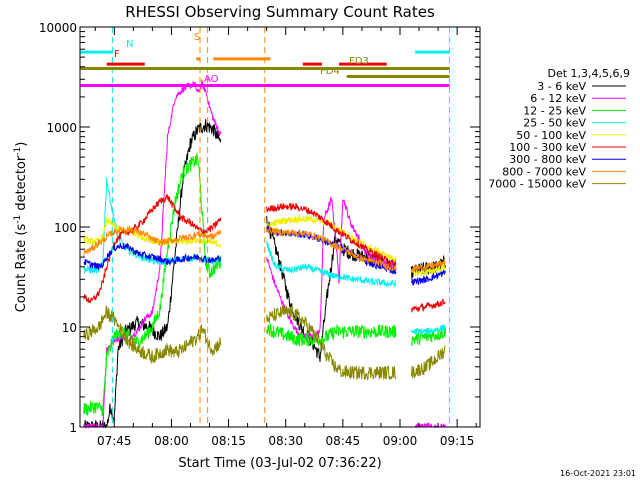 This screenshot has width=640, height=480. I want to click on y-axis-label-main: Count Rate (s, so click(21, 268).